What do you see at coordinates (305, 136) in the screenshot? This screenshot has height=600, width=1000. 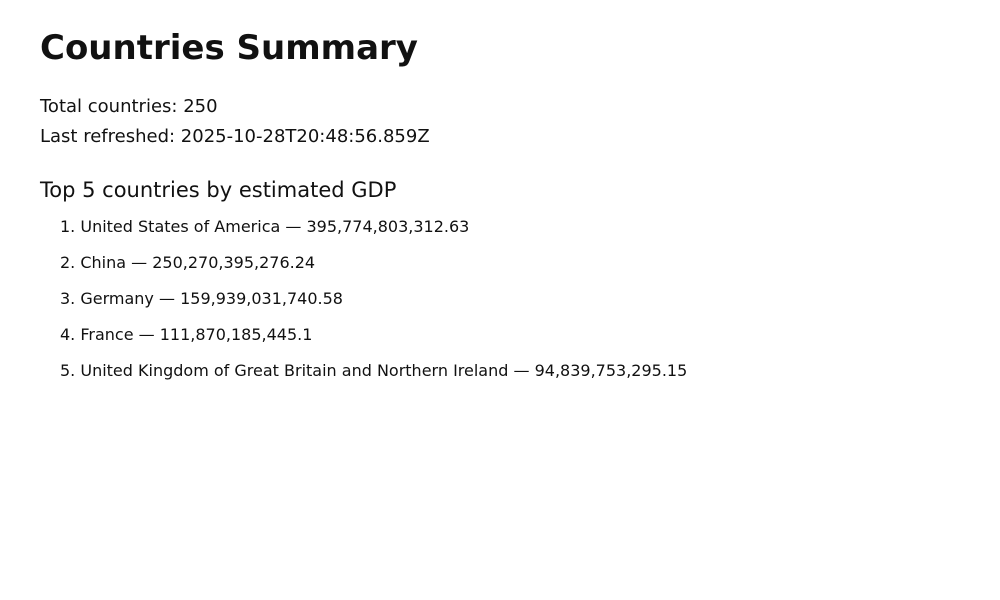 I see `last-refreshed-value: 2025-10-28T20:48:56.859Z` at bounding box center [305, 136].